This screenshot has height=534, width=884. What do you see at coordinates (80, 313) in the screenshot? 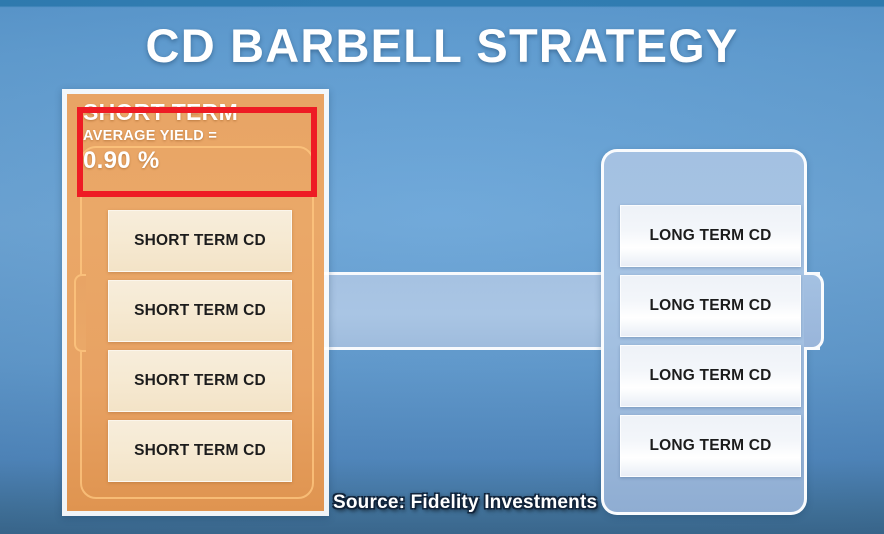
I see `short-term-connector-notch` at bounding box center [80, 313].